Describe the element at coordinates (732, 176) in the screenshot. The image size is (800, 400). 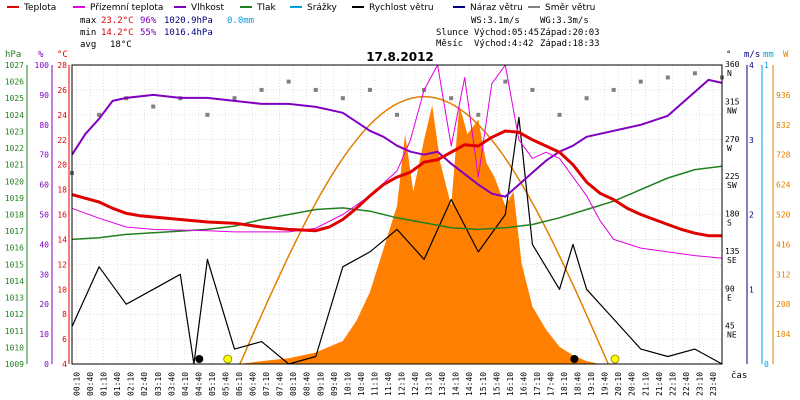
I see `direction-tick-label: 225` at that location.